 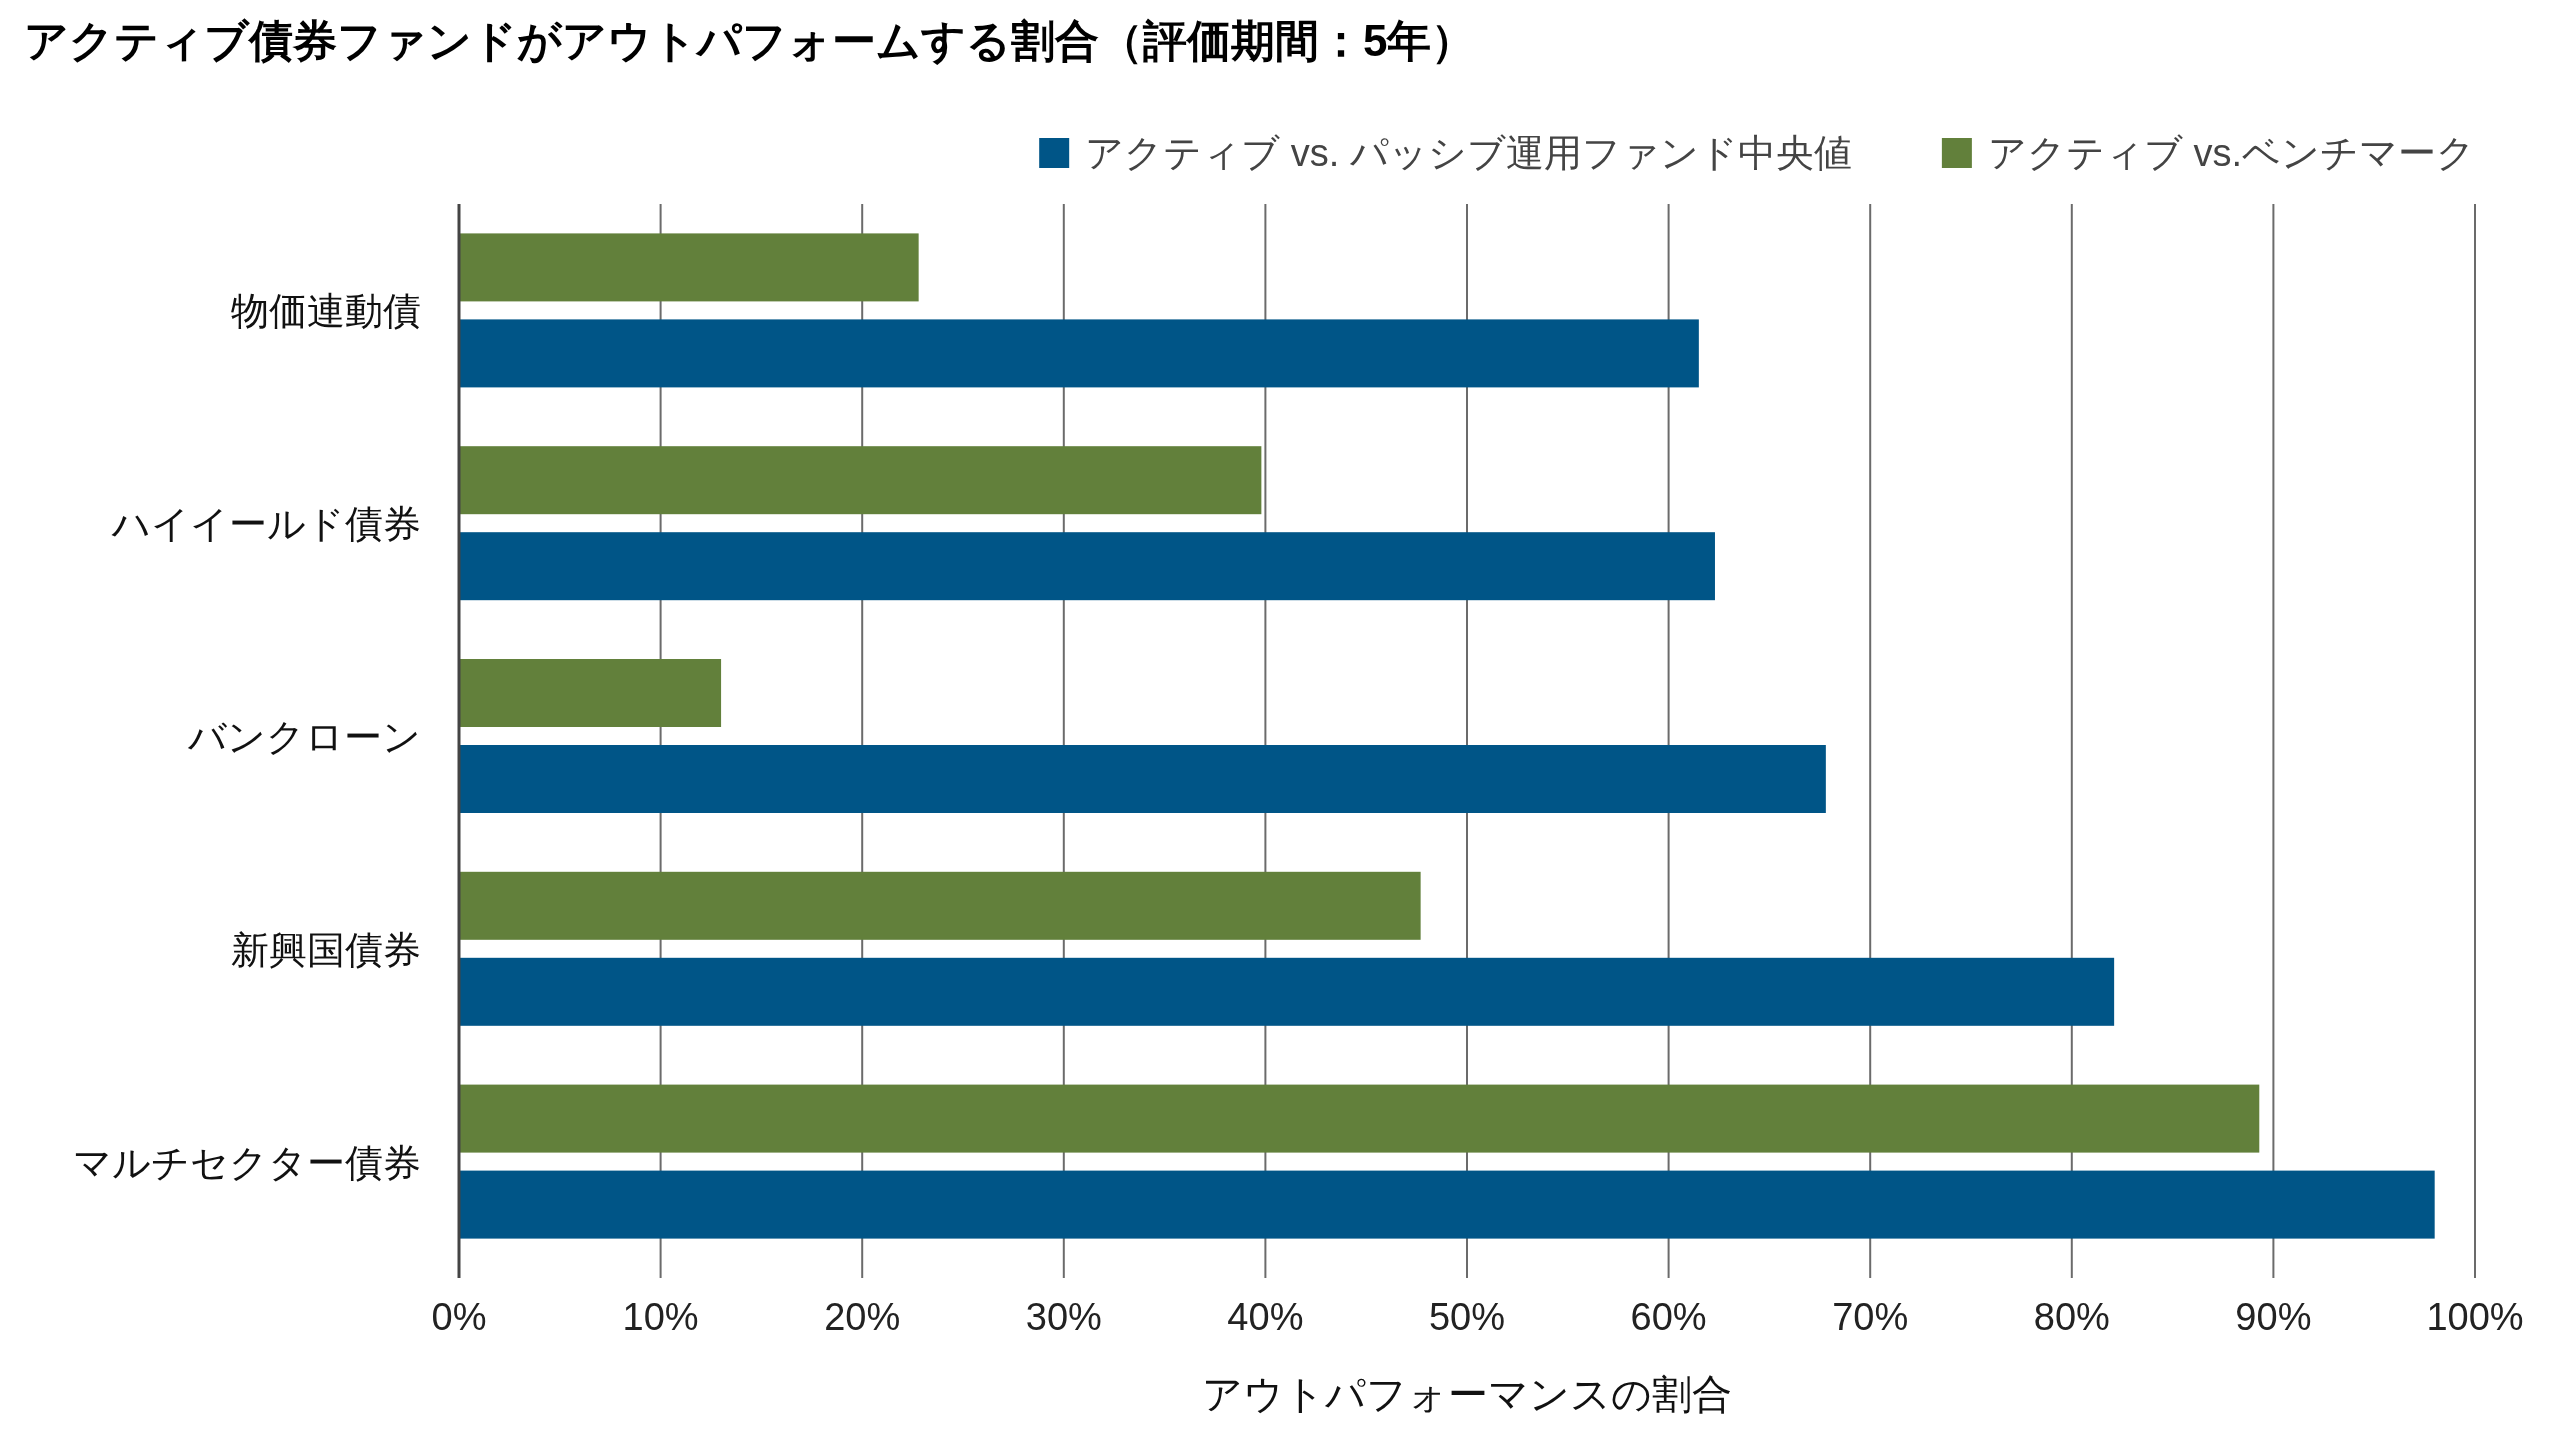 I want to click on x-tick-label: 70%, so click(x=1870, y=1317).